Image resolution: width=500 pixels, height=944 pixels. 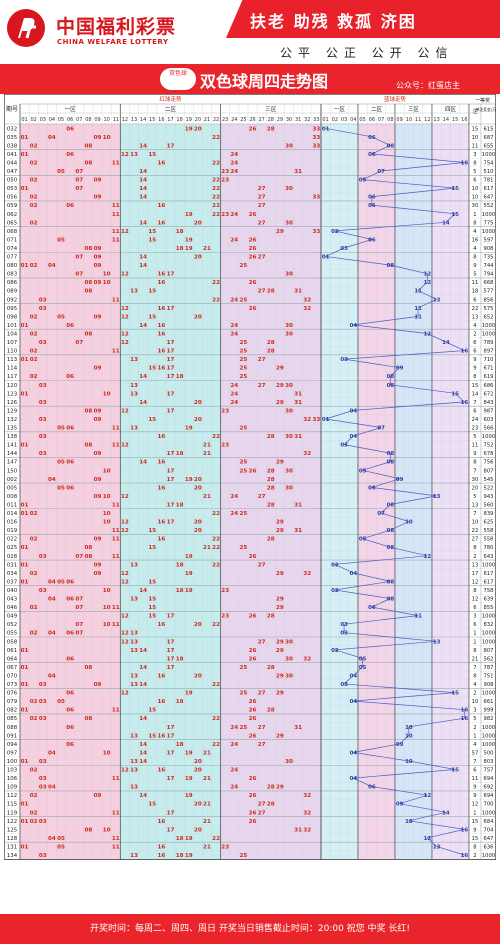 What do you see at coordinates (12, 608) in the screenshot?
I see `issue-label: 046` at bounding box center [12, 608].